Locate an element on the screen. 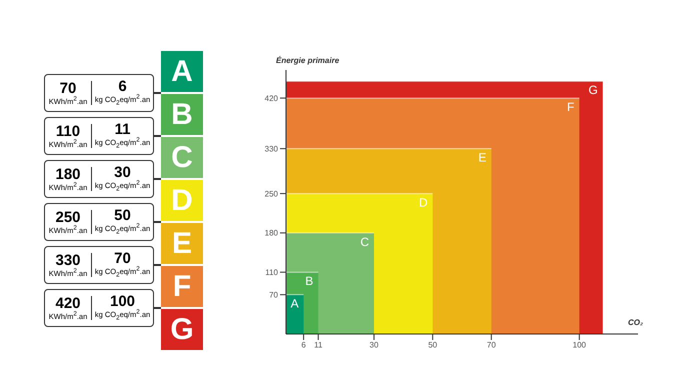 This screenshot has width=678, height=378. y-tick-label: 250 is located at coordinates (271, 193).